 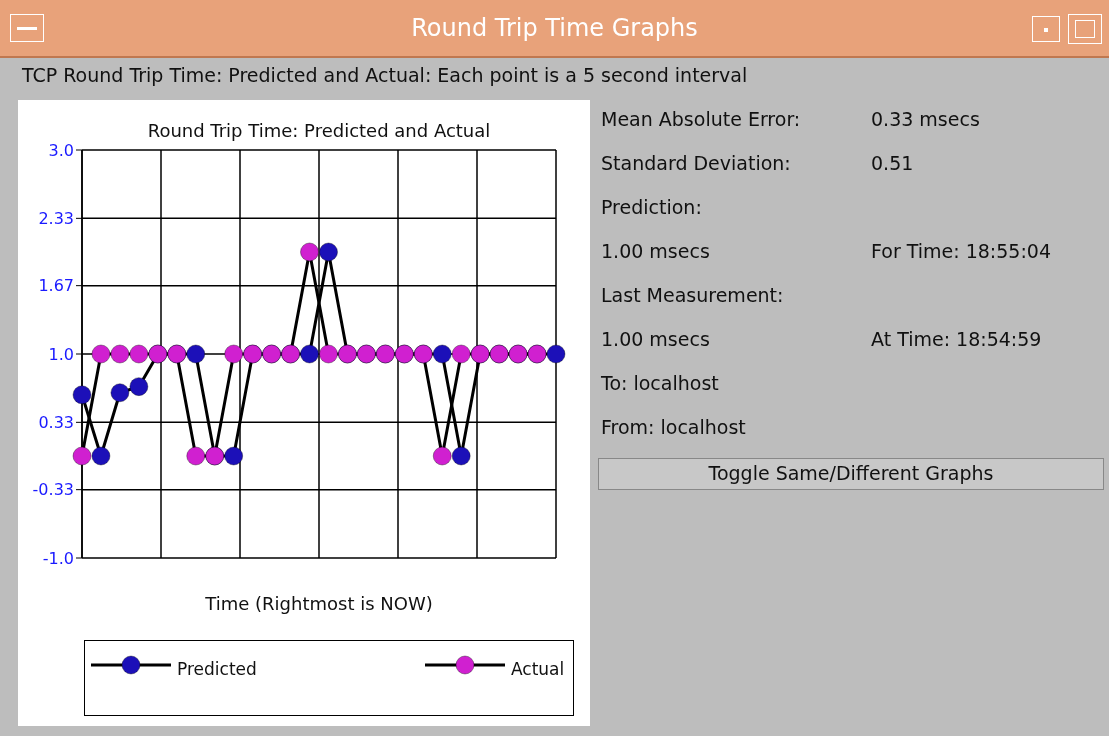 I want to click on text: Standard Deviation:, so click(x=696, y=163).